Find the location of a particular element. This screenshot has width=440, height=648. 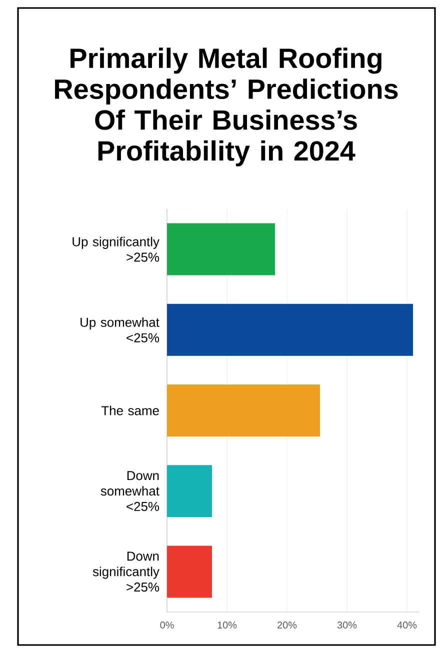

x-tick-label: 30% is located at coordinates (347, 625).